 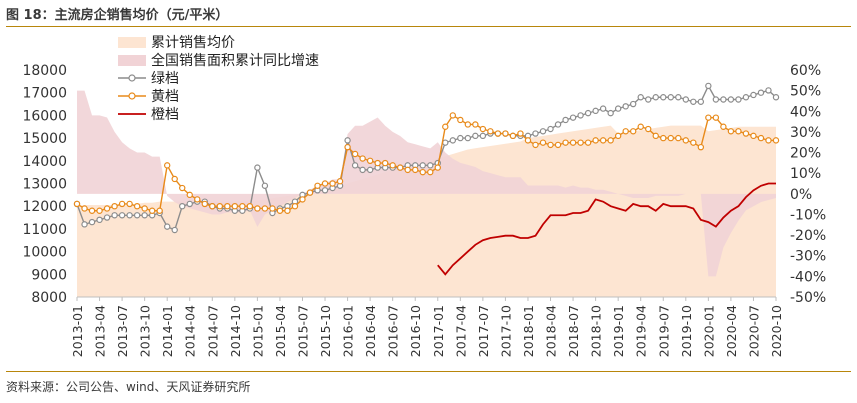 What do you see at coordinates (731, 331) in the screenshot?
I see `x-tick-label: 2020-04` at bounding box center [731, 331].